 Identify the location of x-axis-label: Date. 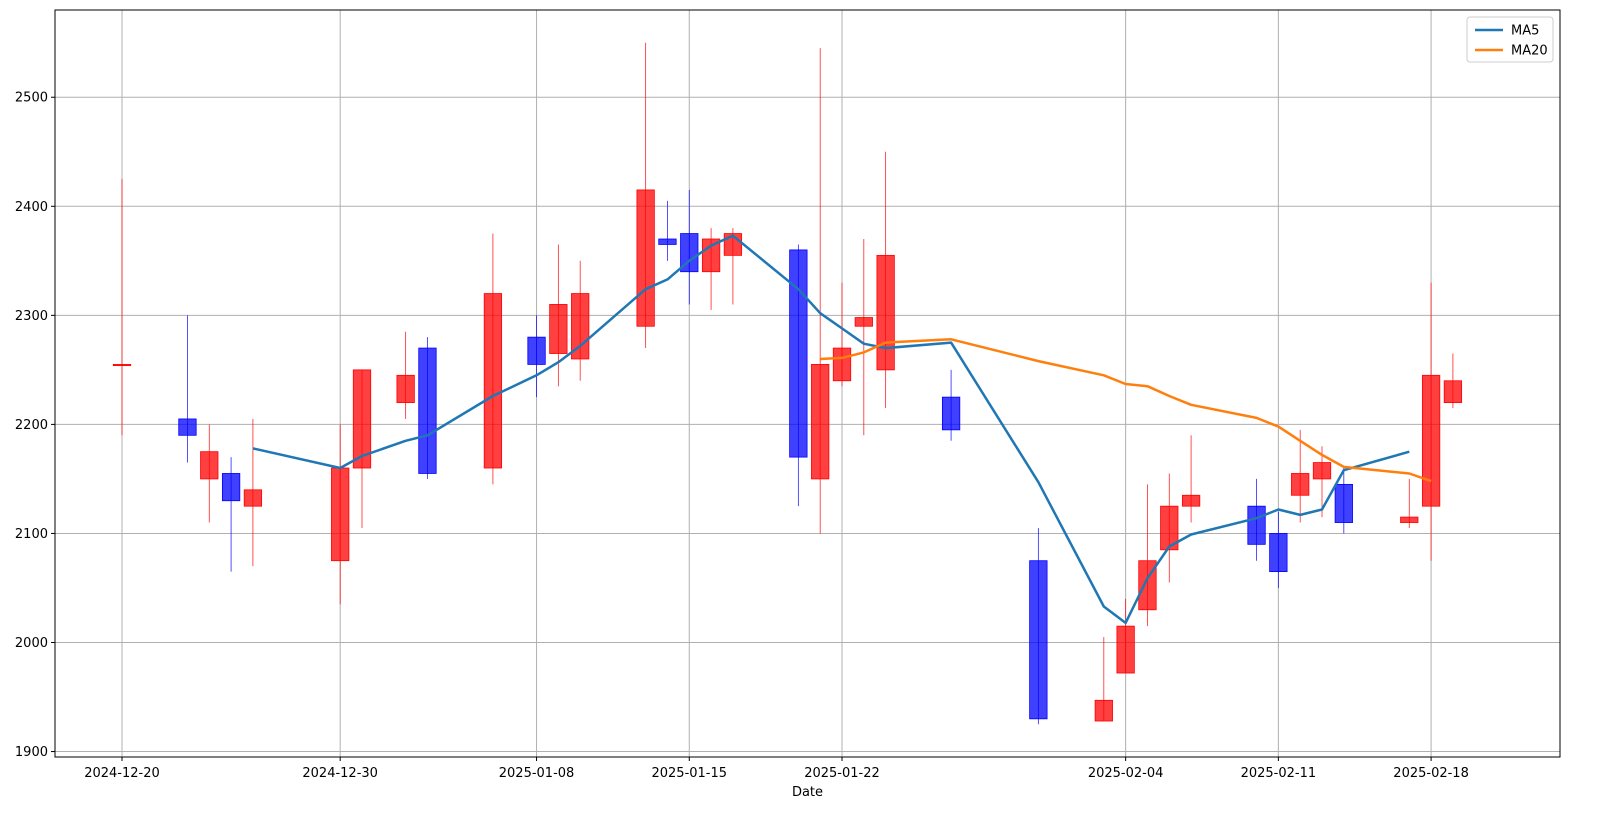
(807, 792).